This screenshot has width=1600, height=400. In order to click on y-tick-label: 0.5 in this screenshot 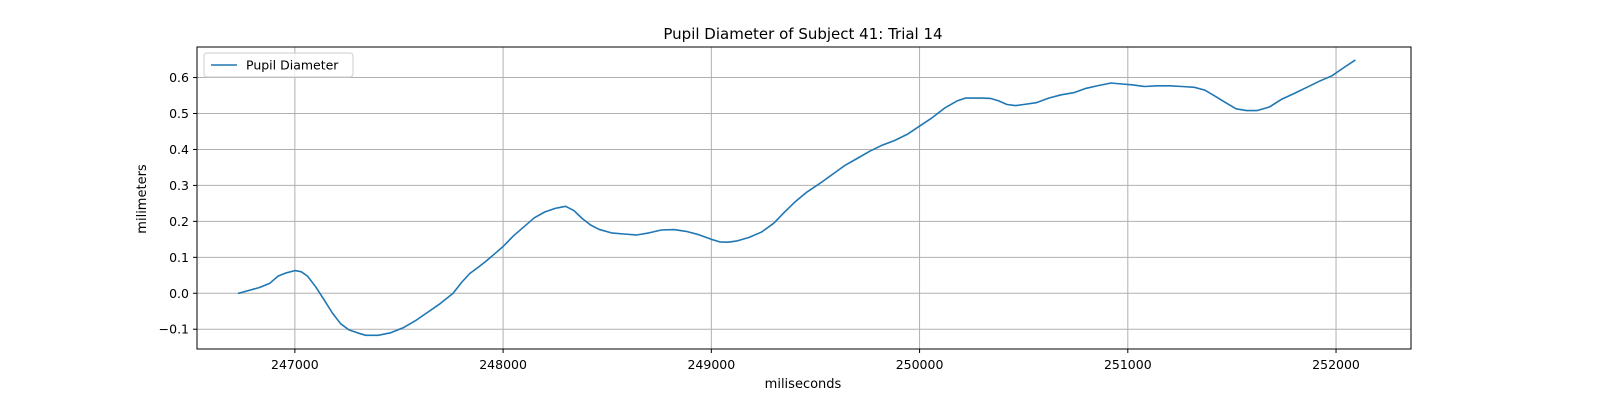, I will do `click(179, 113)`.